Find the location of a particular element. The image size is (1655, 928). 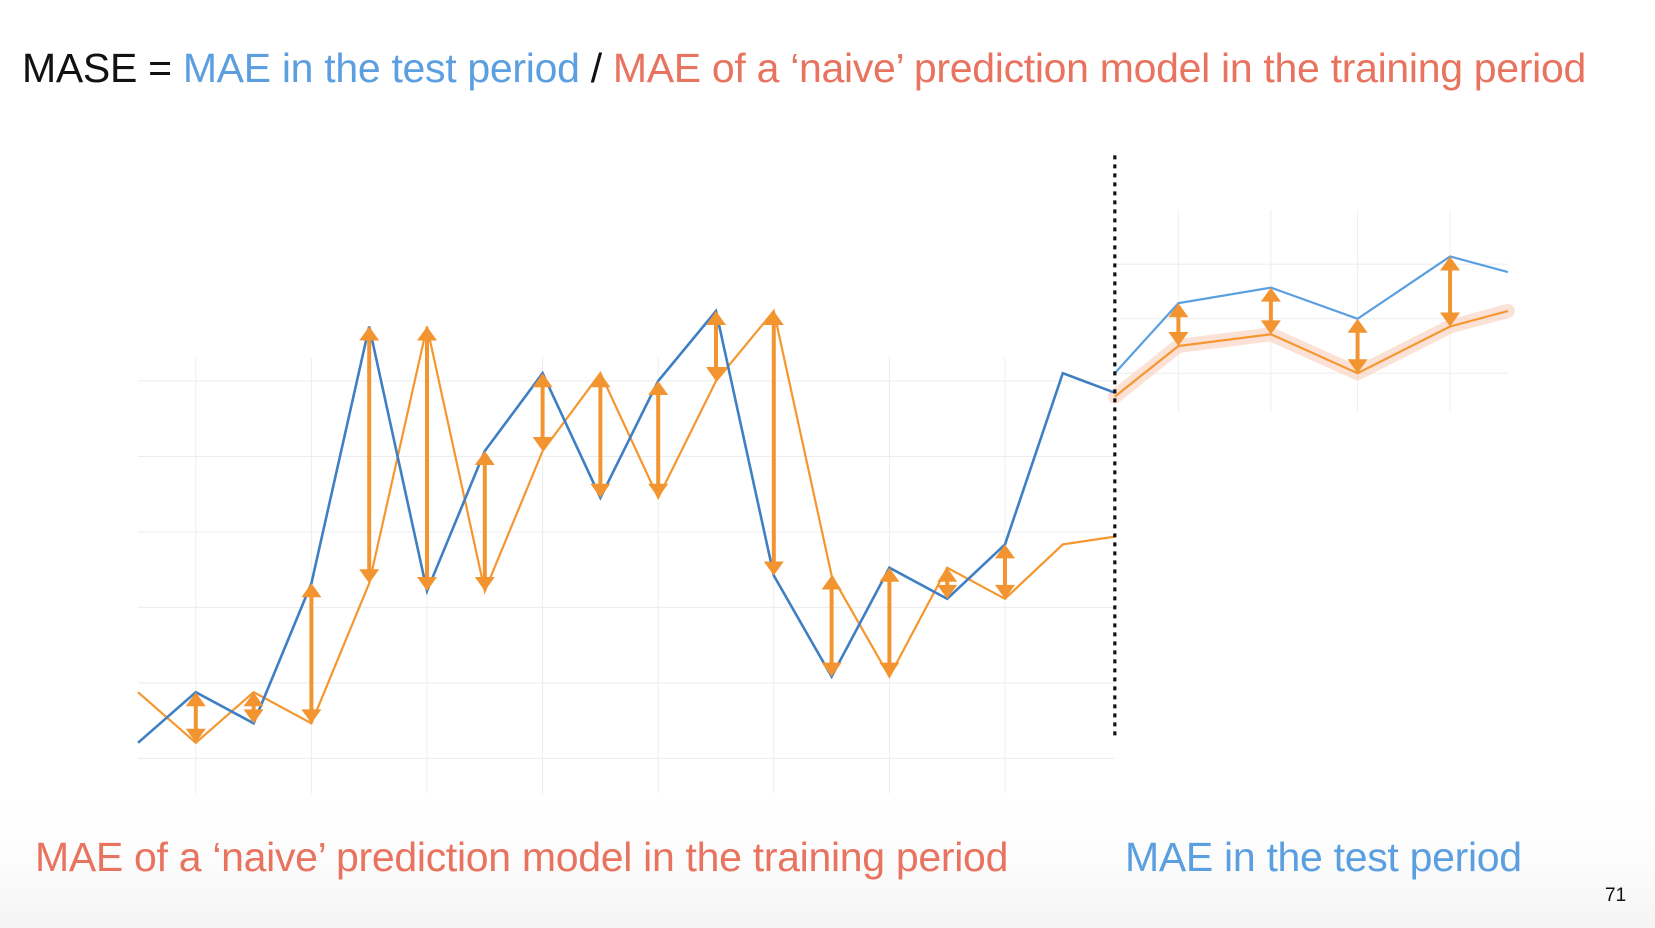

formula-numerator: MAE in the test period is located at coordinates (381, 68).